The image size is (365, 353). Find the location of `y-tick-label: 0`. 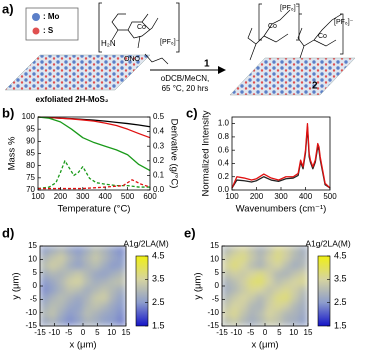

y-tick-label: 0 is located at coordinates (35, 285).